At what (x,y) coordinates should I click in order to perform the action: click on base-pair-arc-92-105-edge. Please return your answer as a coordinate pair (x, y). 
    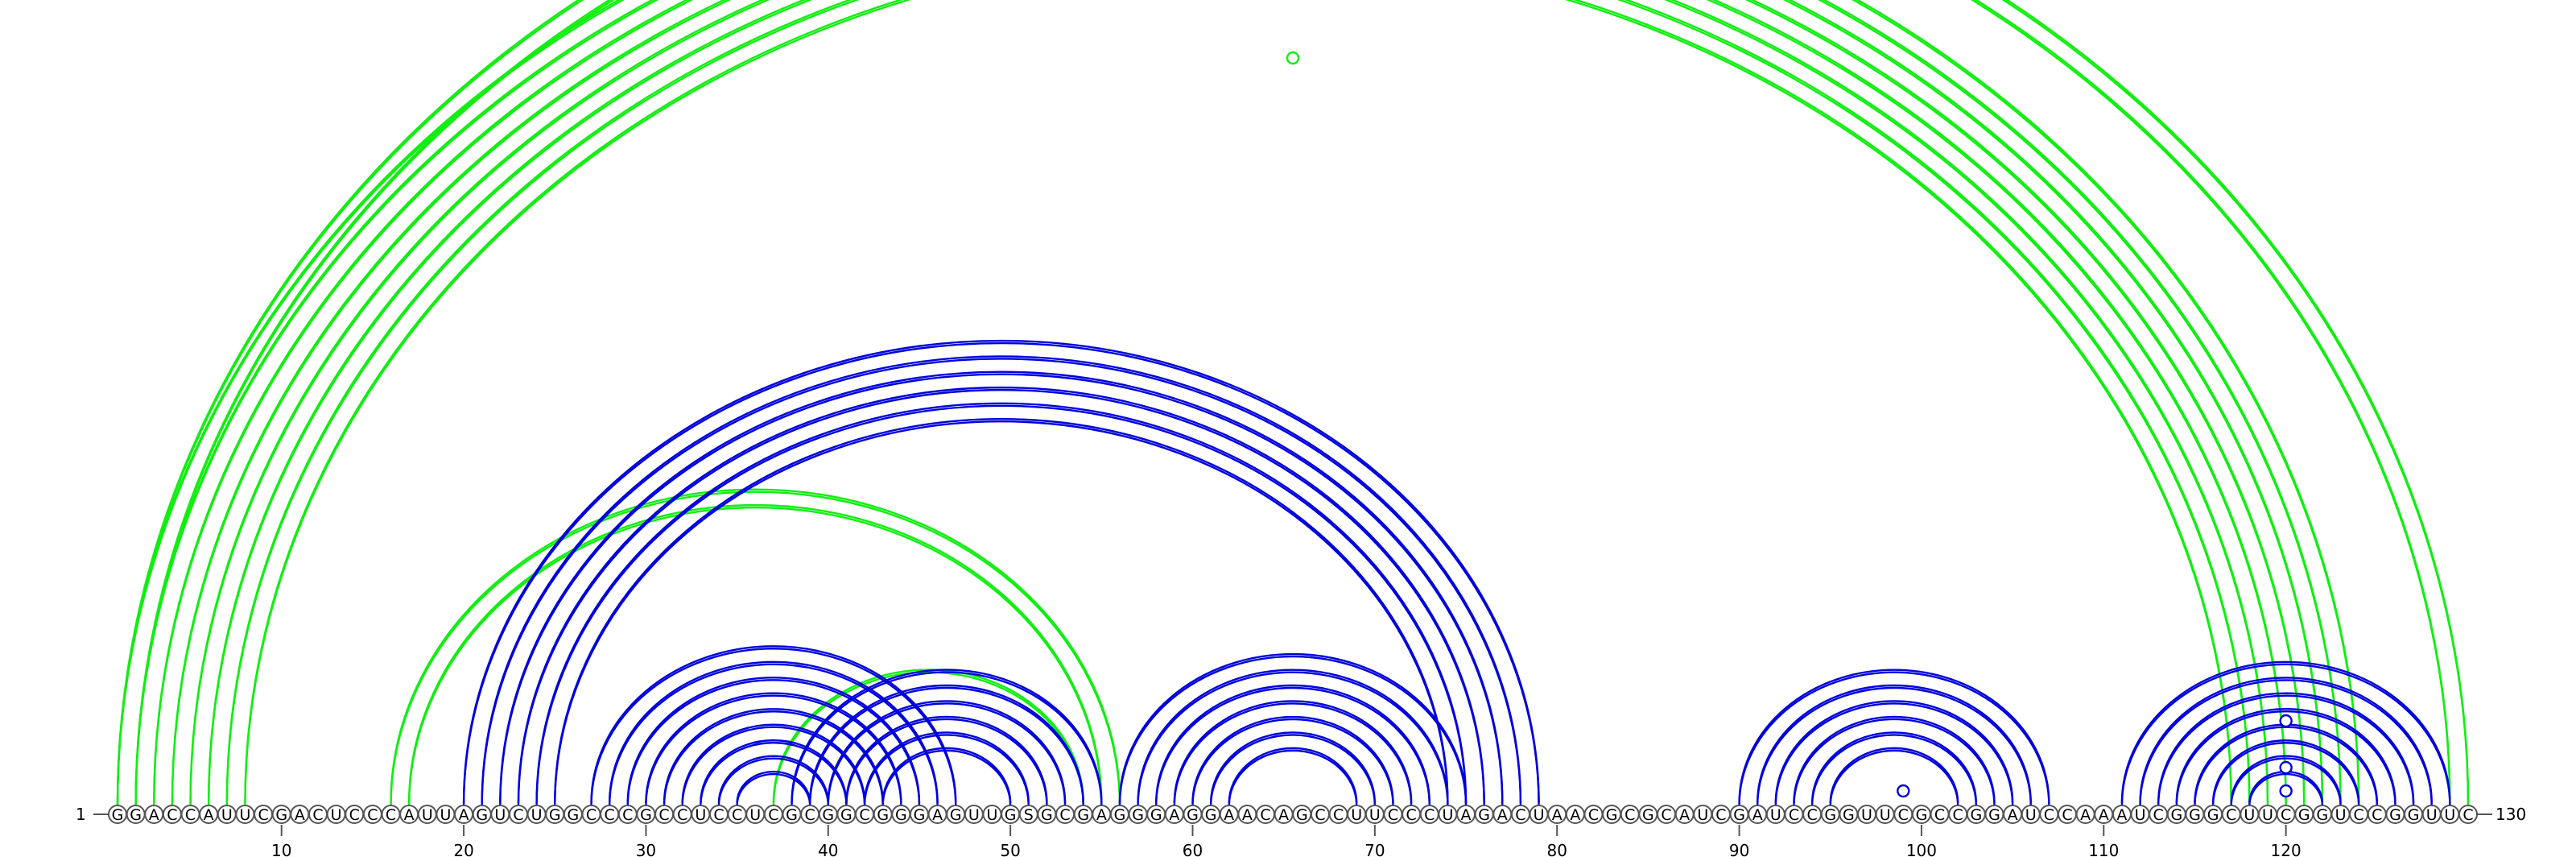
    Looking at the image, I should click on (1894, 752).